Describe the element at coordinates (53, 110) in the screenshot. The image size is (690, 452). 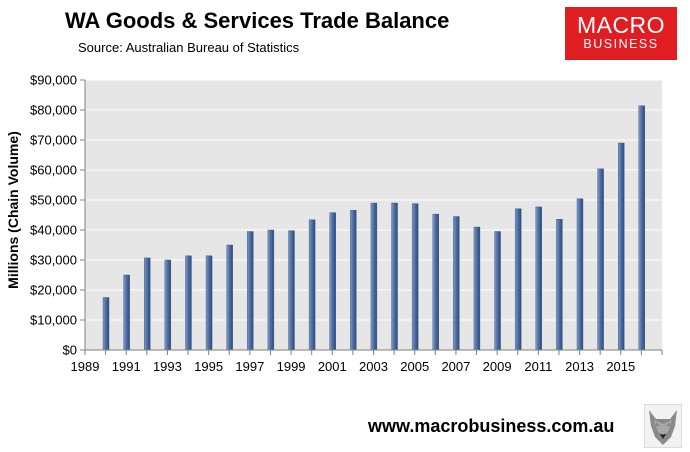
I see `y-tick-label: $80,000` at that location.